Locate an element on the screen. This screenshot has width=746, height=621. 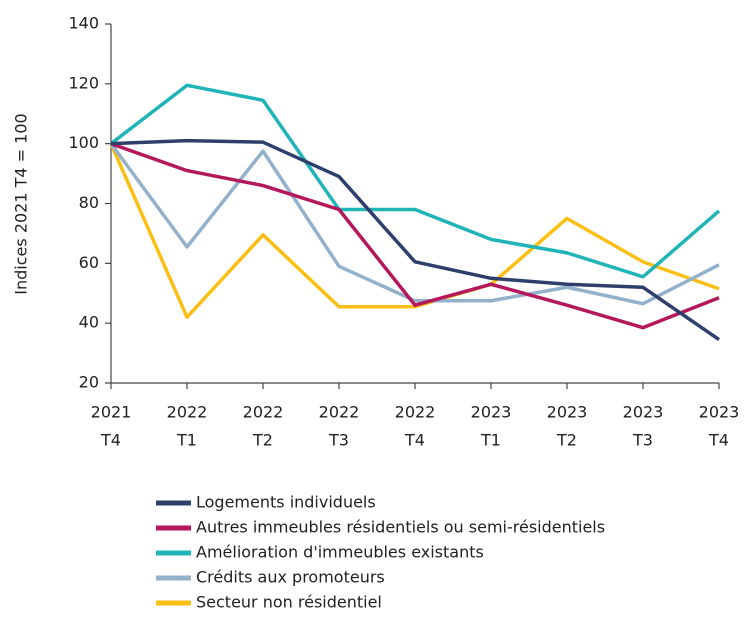
y-tick-label: 80 is located at coordinates (89, 202).